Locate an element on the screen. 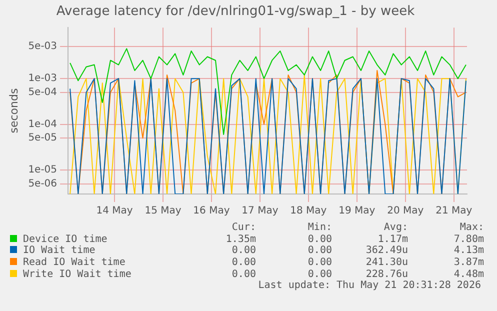 The width and height of the screenshot is (497, 311). y-tick-label: 1e-05 is located at coordinates (43, 170).